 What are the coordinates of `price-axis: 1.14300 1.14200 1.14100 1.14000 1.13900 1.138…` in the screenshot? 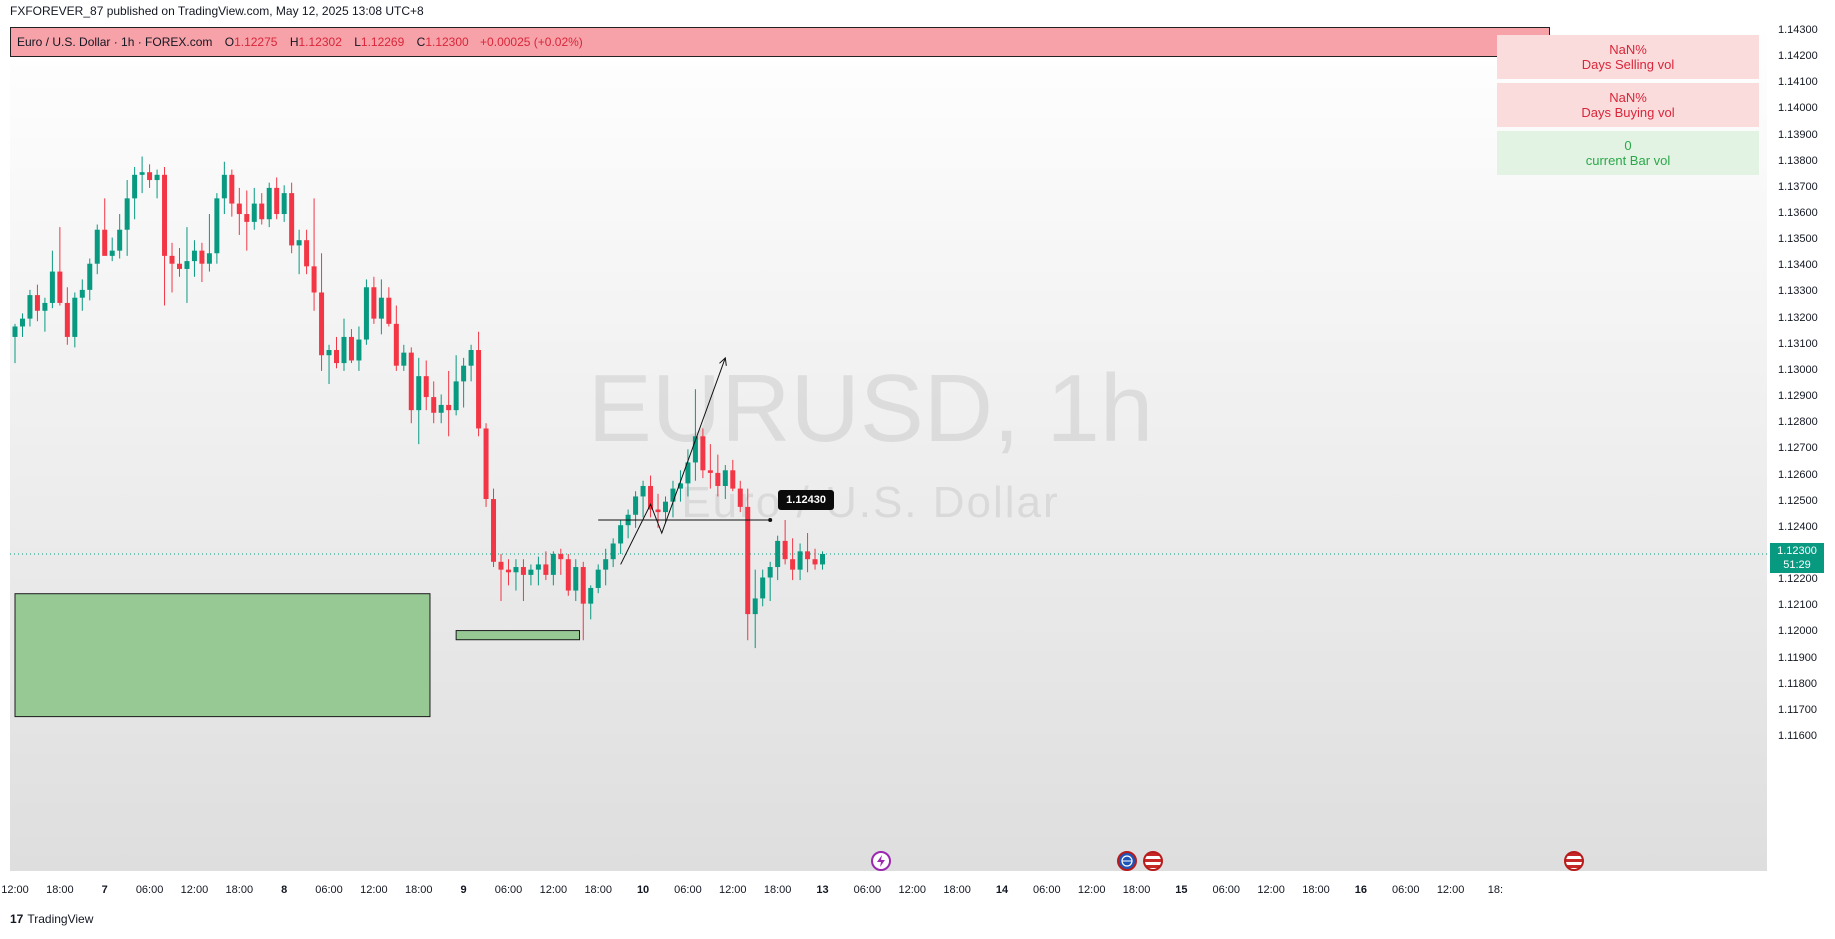 It's located at (1801, 448).